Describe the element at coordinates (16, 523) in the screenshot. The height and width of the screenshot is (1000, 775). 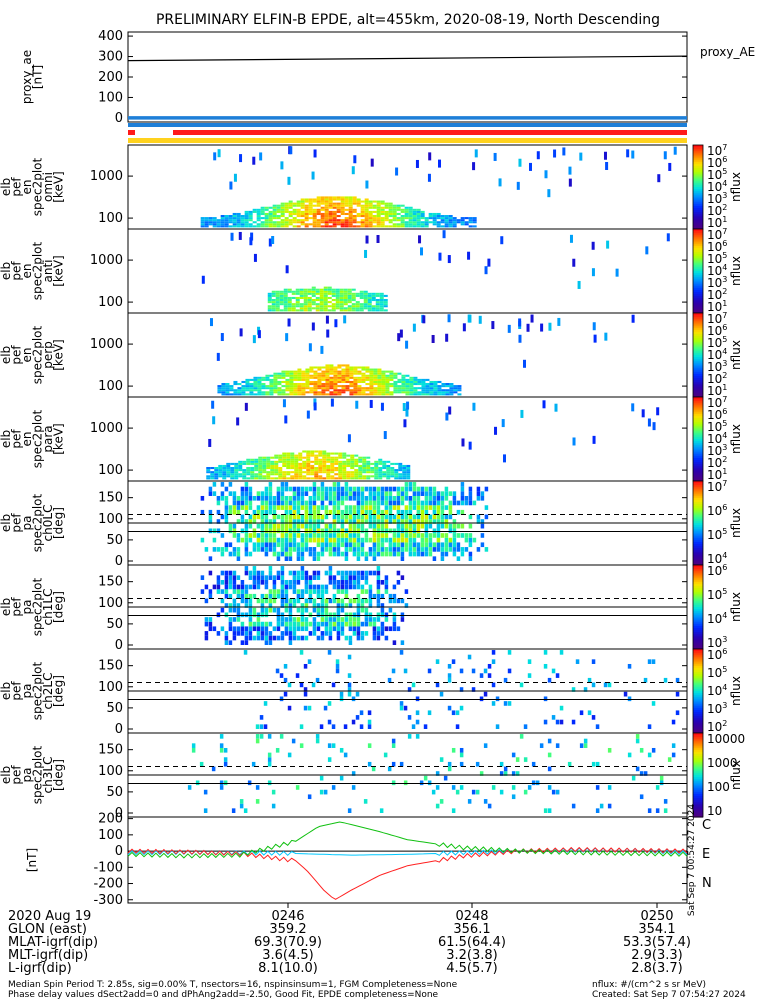
I see `y-axis-label: pef` at that location.